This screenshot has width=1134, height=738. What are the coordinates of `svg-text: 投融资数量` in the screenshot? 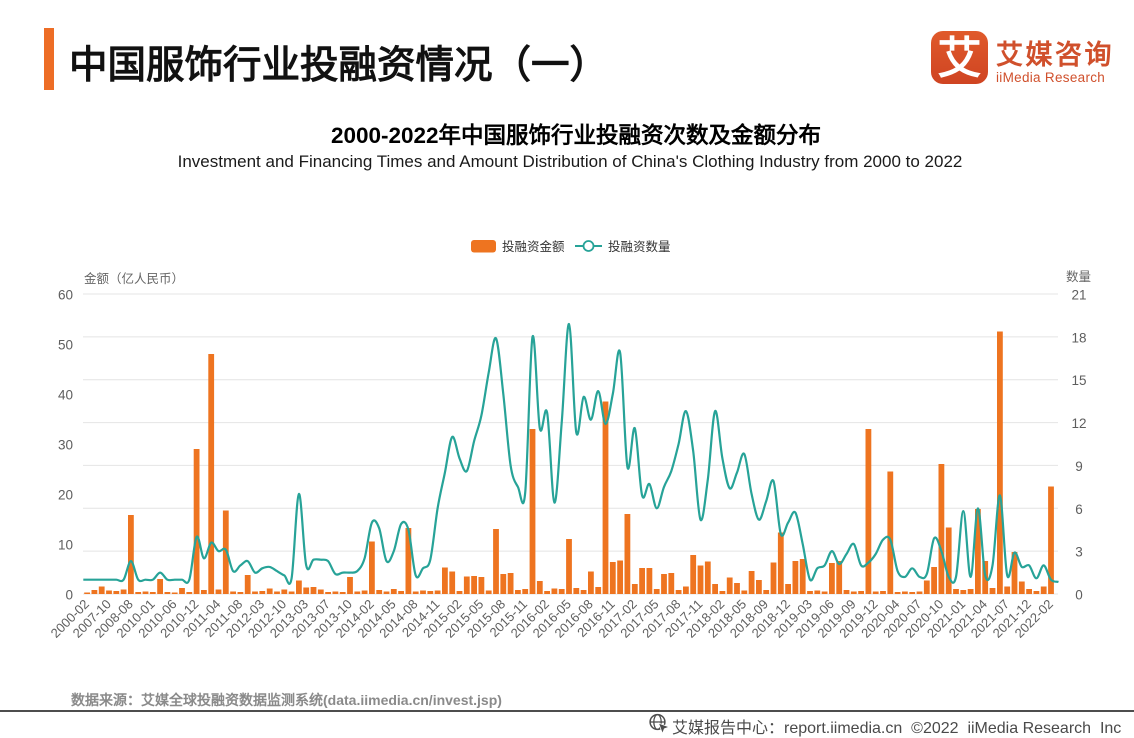 It's located at (639, 246).